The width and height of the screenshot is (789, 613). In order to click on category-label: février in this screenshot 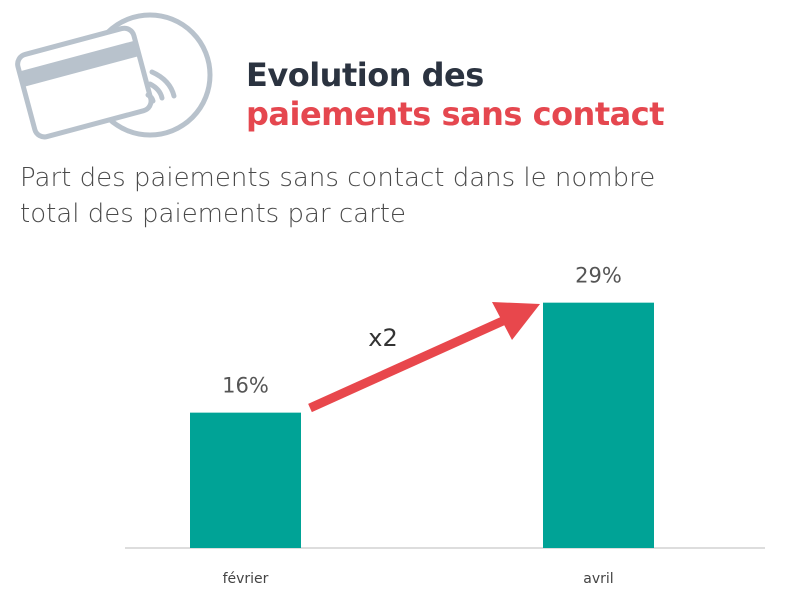, I will do `click(246, 579)`.